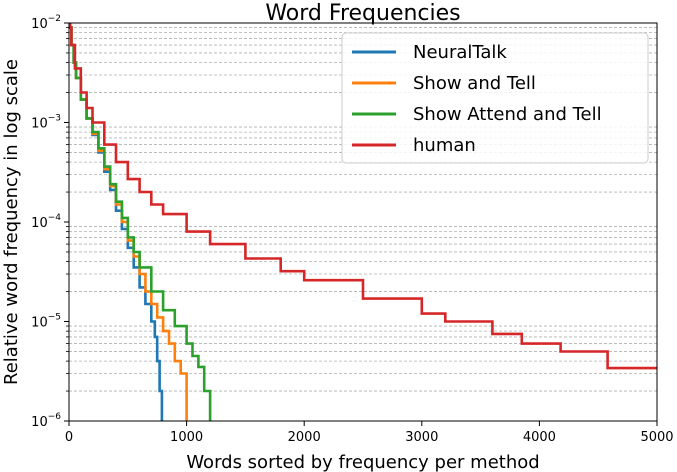  I want to click on legend-box, so click(495, 98).